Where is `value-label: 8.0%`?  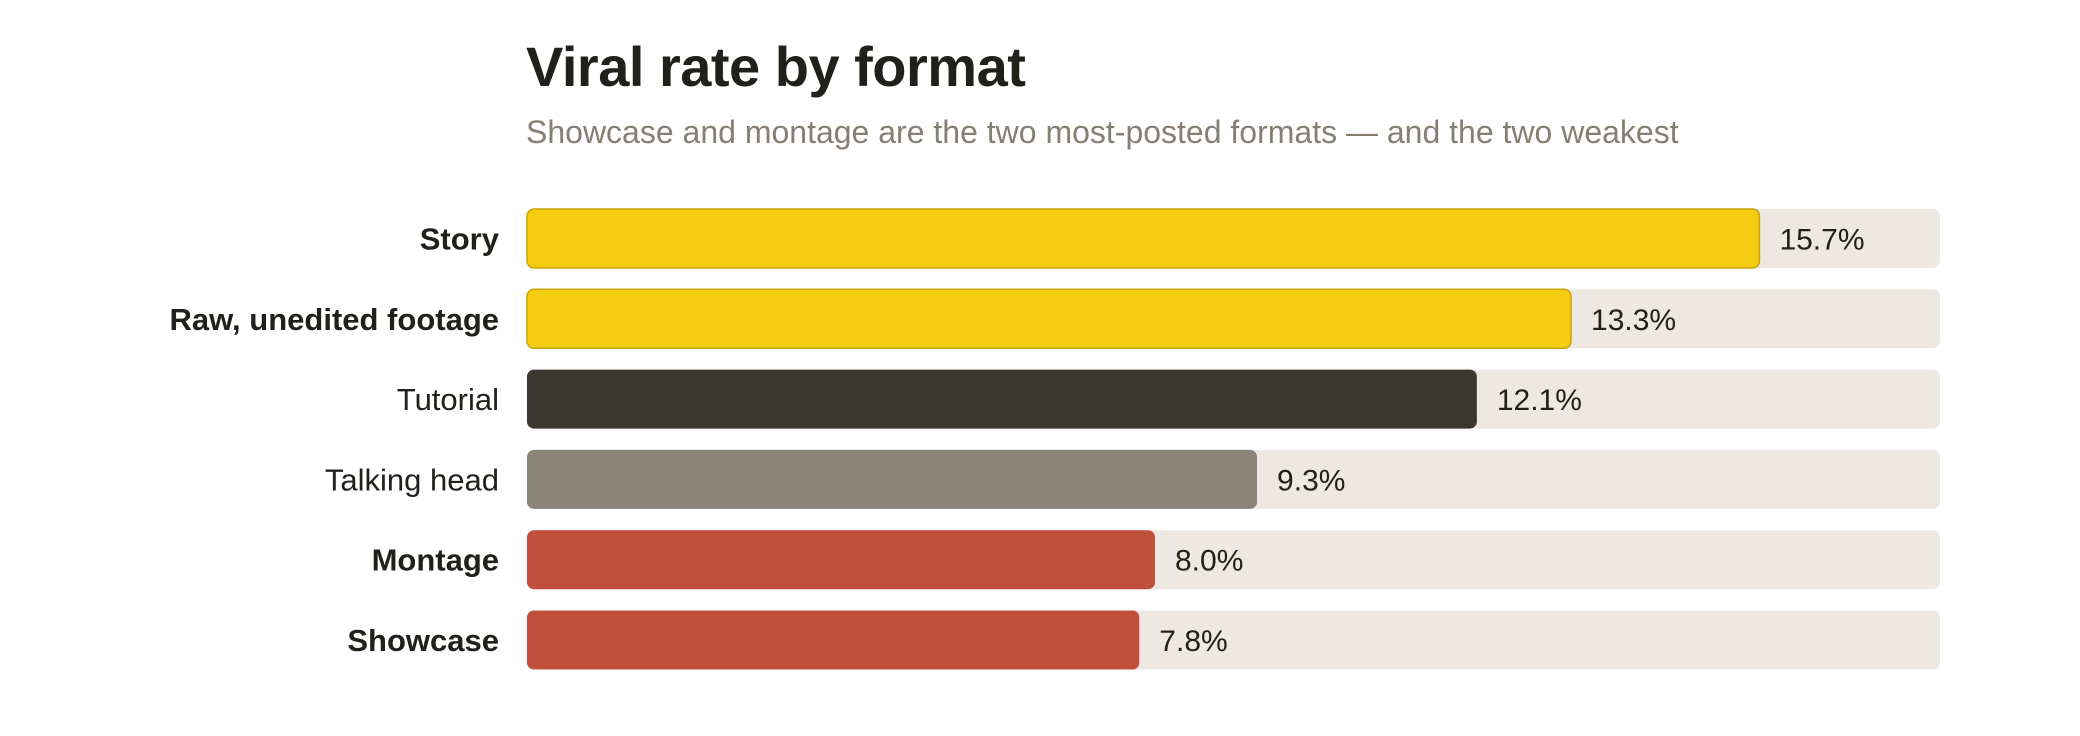 value-label: 8.0% is located at coordinates (1209, 561).